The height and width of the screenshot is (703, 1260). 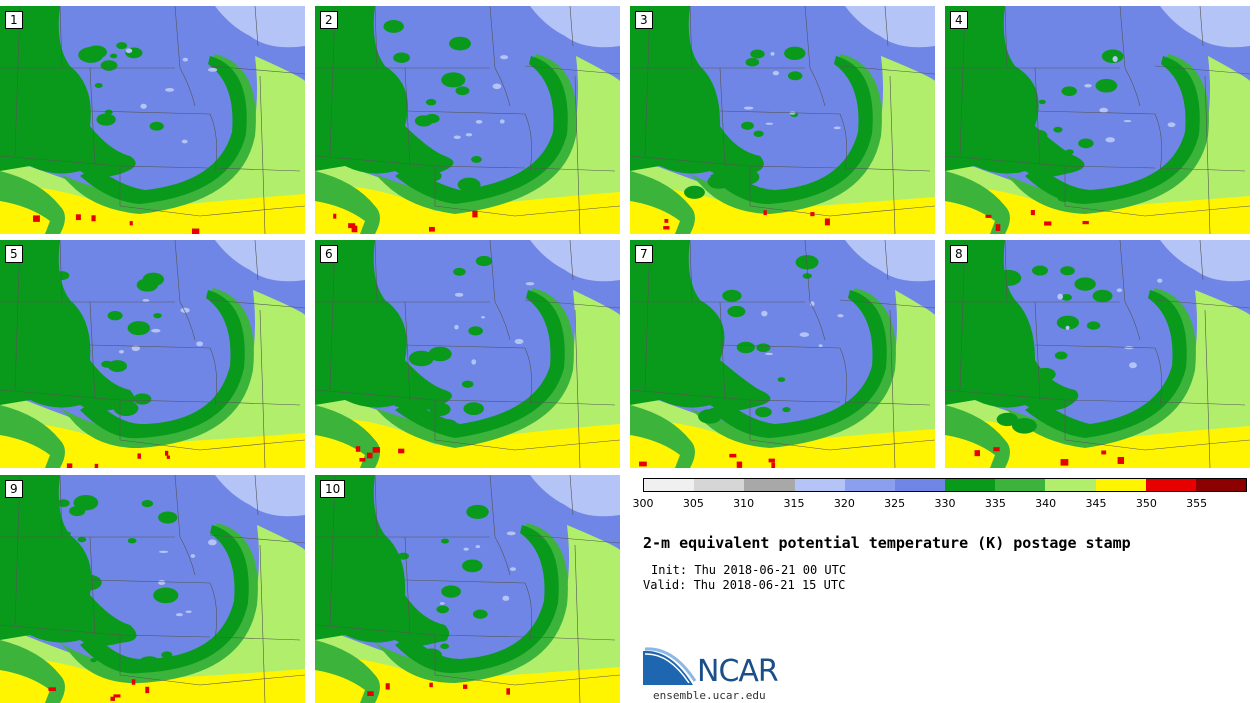 What do you see at coordinates (14, 20) in the screenshot?
I see `member-label: 1` at bounding box center [14, 20].